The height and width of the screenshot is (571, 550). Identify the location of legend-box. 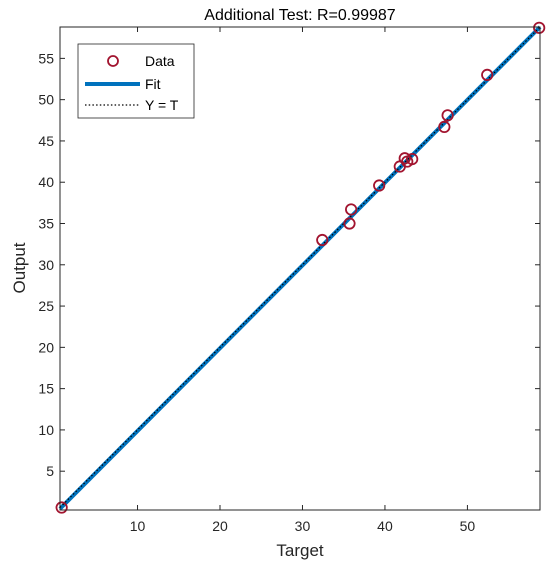
(136, 81).